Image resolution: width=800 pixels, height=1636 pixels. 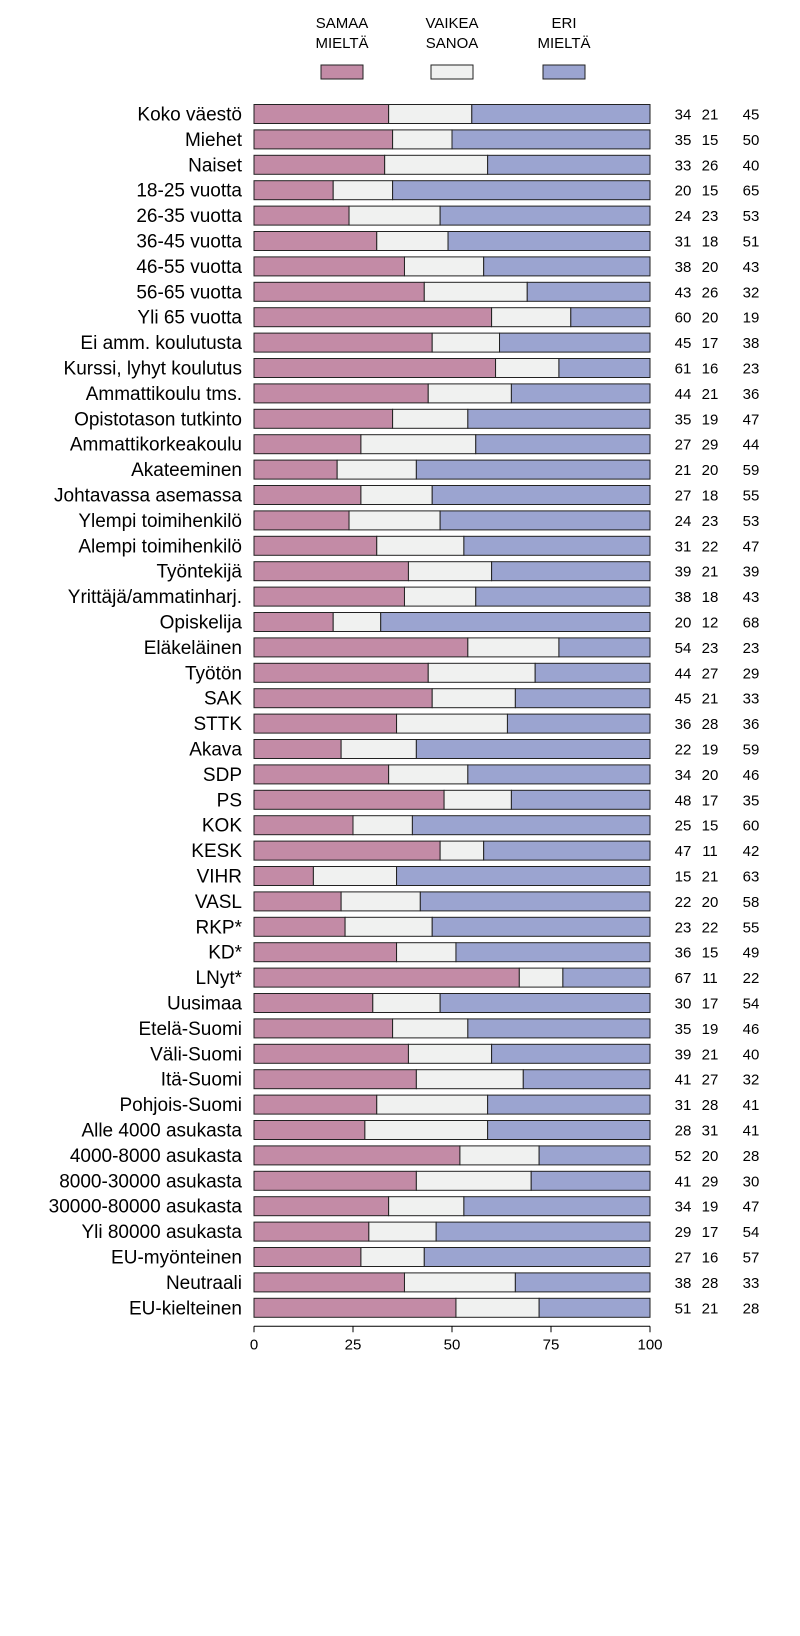 I want to click on value-label: 39, so click(x=751, y=572).